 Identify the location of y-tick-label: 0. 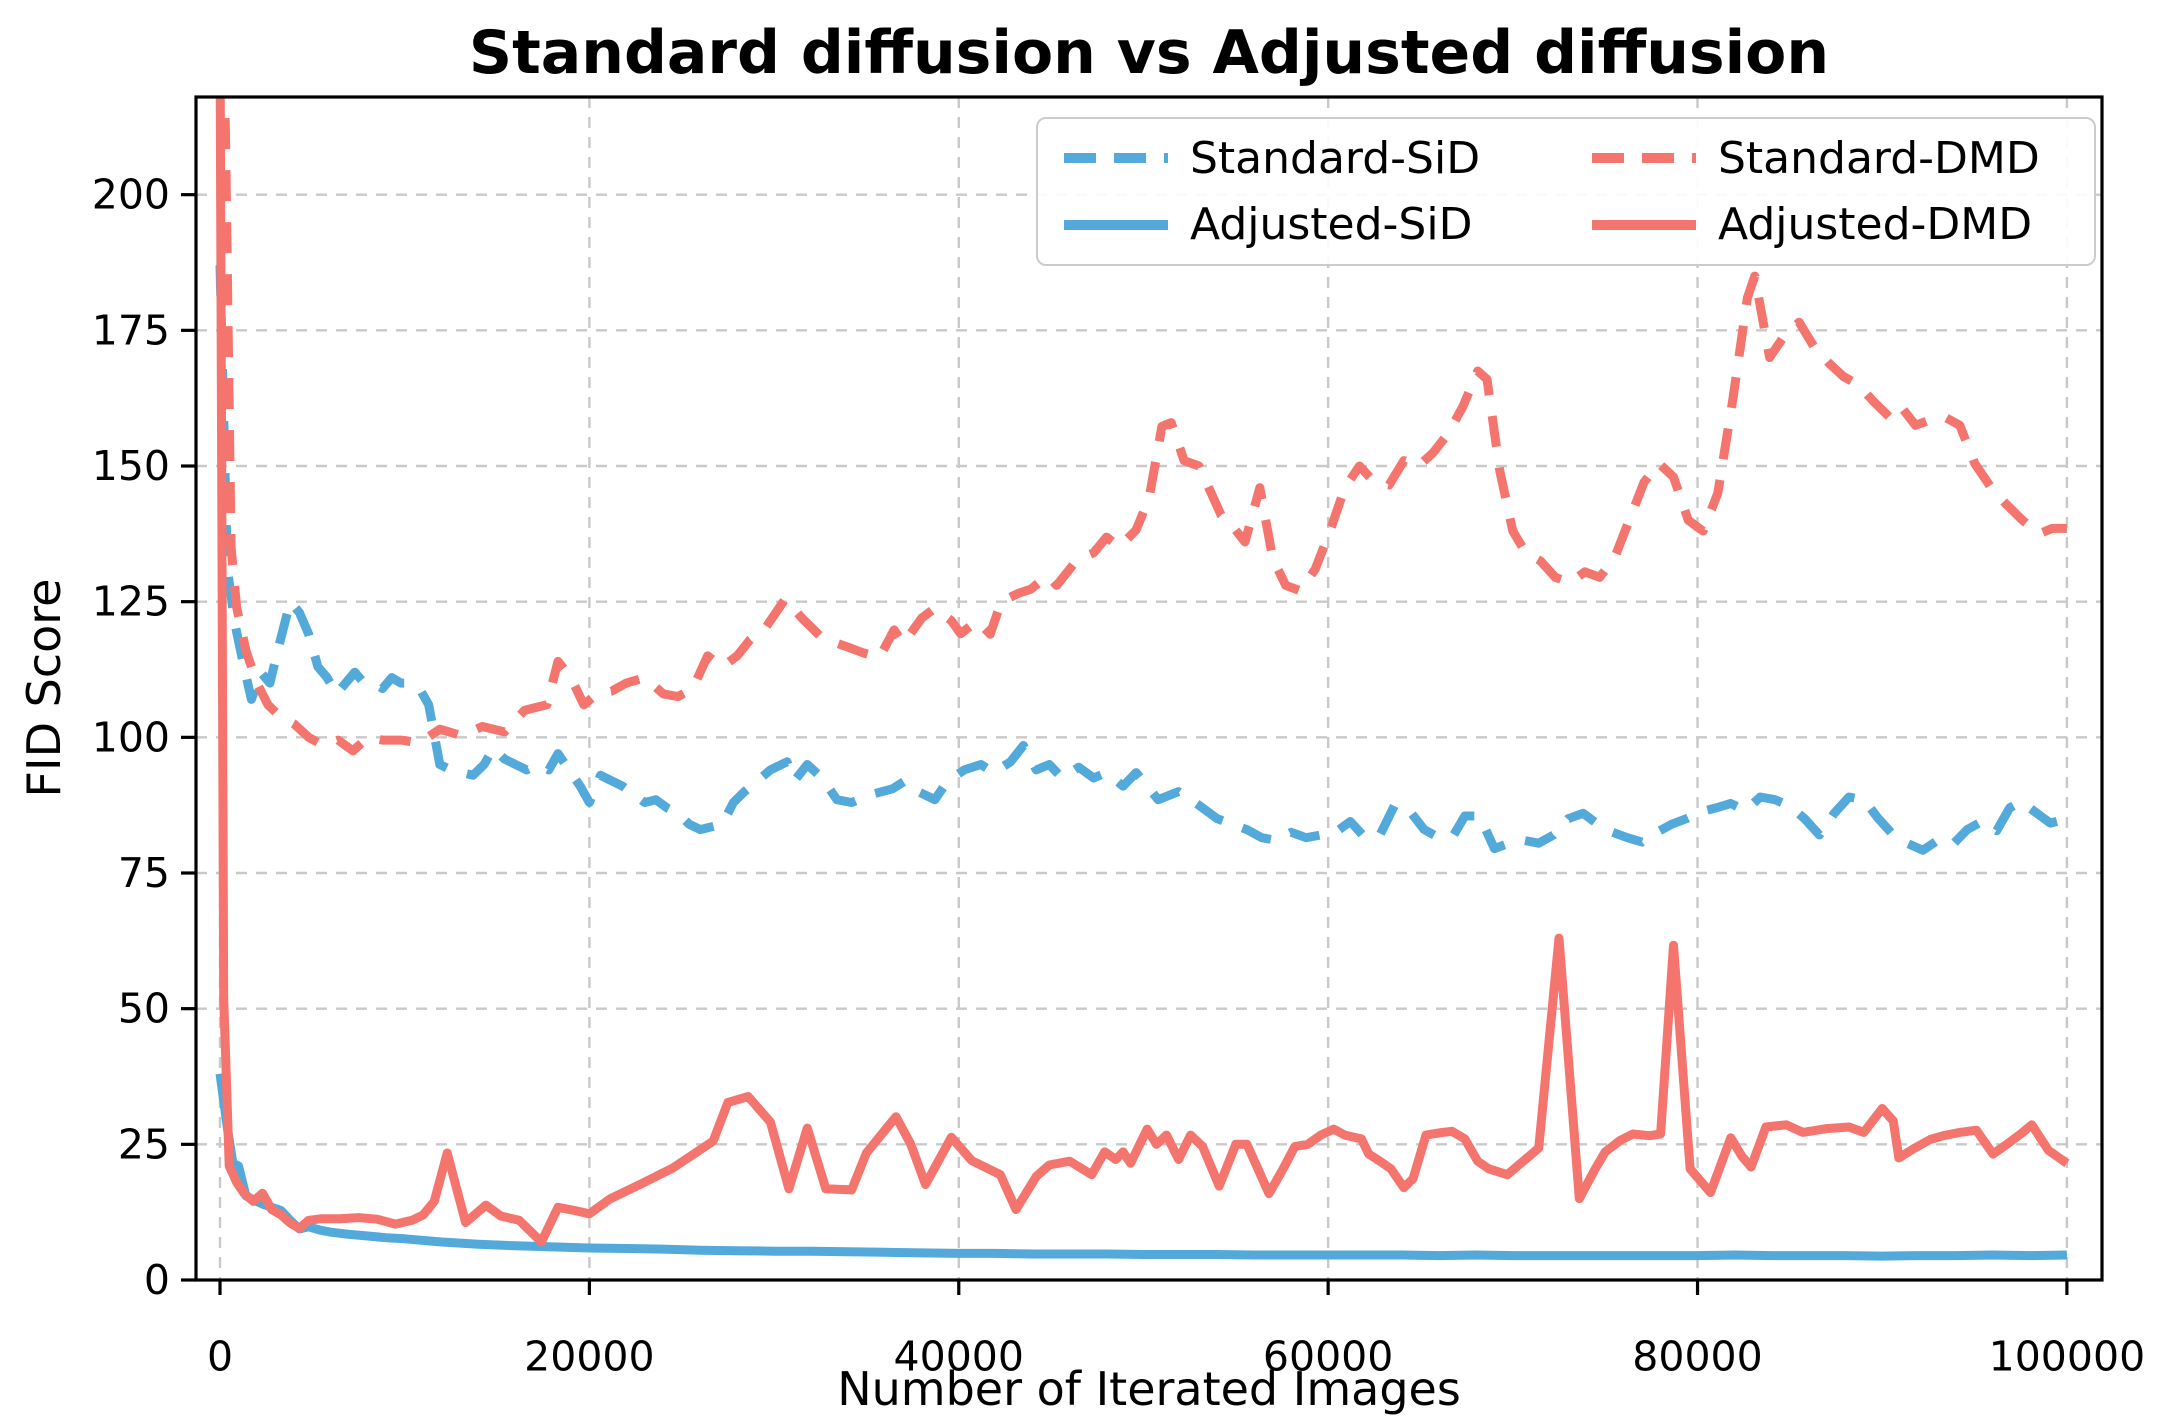
(157, 1280).